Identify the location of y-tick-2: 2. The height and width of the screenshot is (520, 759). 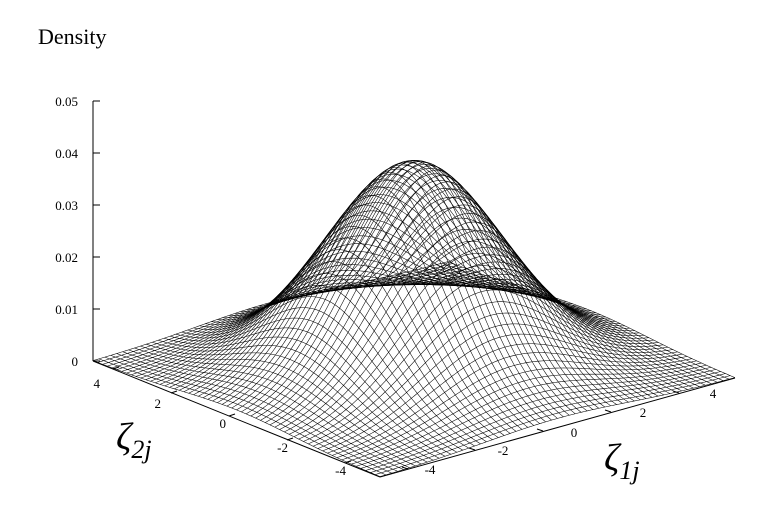
(166, 400).